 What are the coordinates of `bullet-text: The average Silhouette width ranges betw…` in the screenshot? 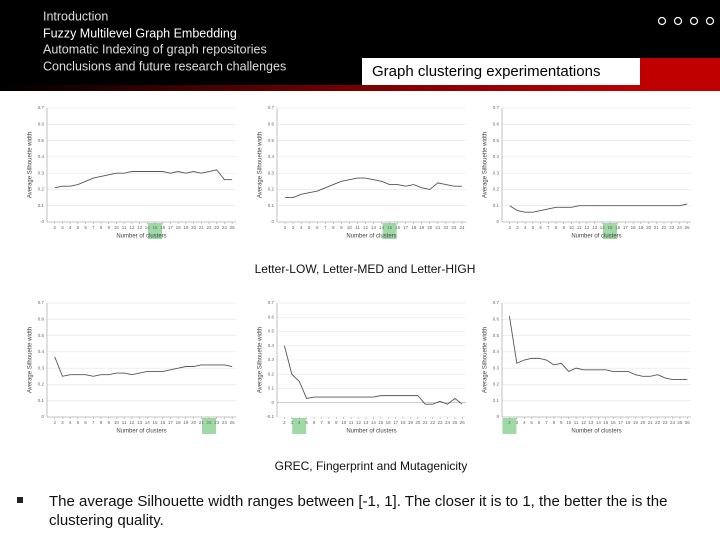 It's located at (358, 511).